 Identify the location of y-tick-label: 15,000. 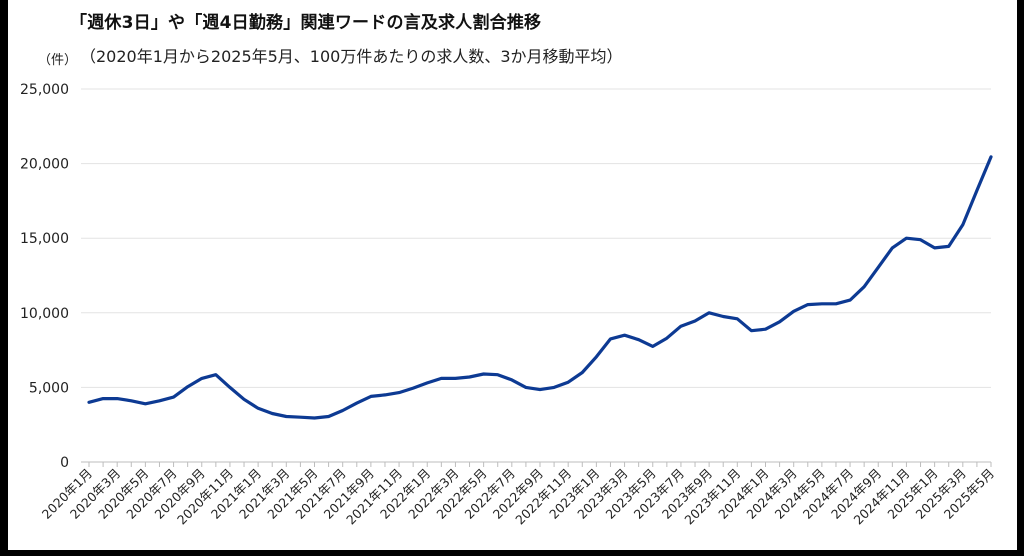
(44, 239).